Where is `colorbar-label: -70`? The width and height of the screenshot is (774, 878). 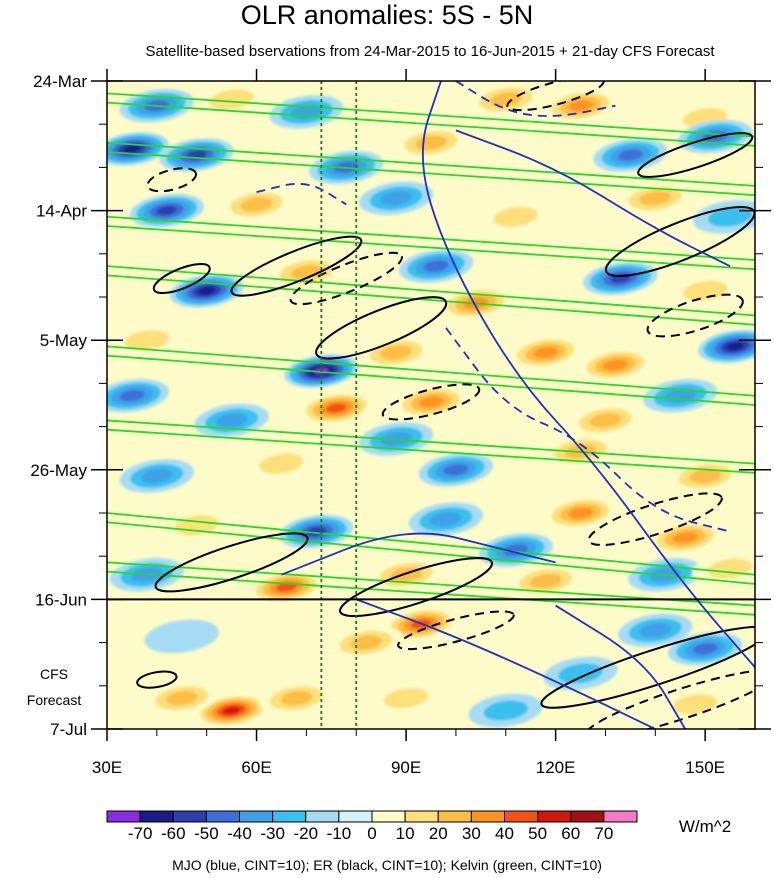 colorbar-label: -70 is located at coordinates (140, 833).